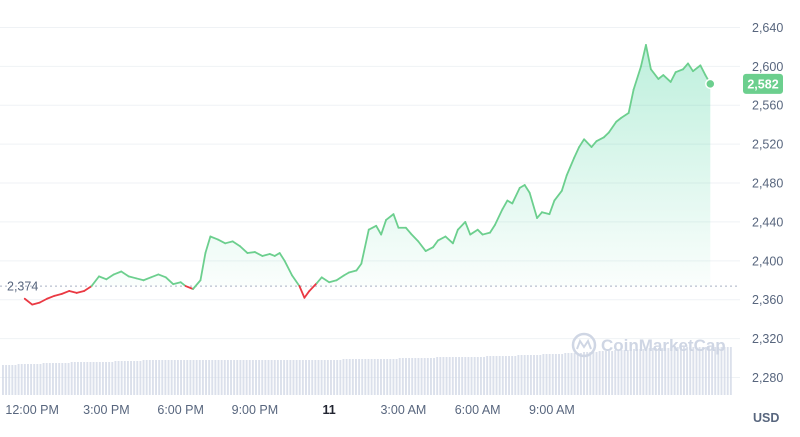 The width and height of the screenshot is (800, 437). Describe the element at coordinates (766, 418) in the screenshot. I see `currency-unit-label: USD` at that location.